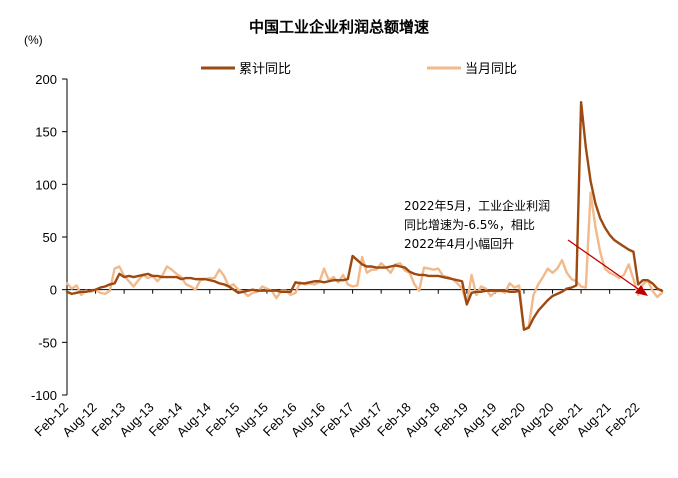  I want to click on annotation-arrow, so click(604, 265).